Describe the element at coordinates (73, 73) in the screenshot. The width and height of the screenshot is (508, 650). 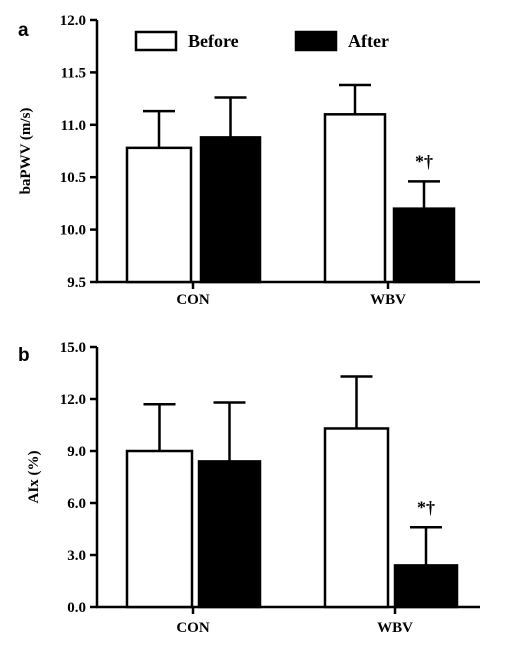
I see `y-tick-label: 11.5` at that location.